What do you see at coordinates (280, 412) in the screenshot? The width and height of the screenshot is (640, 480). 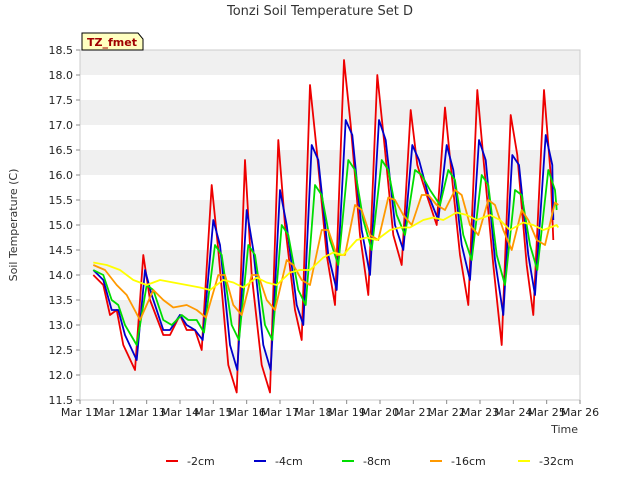 I see `x-tick-label: Mar 17` at bounding box center [280, 412].